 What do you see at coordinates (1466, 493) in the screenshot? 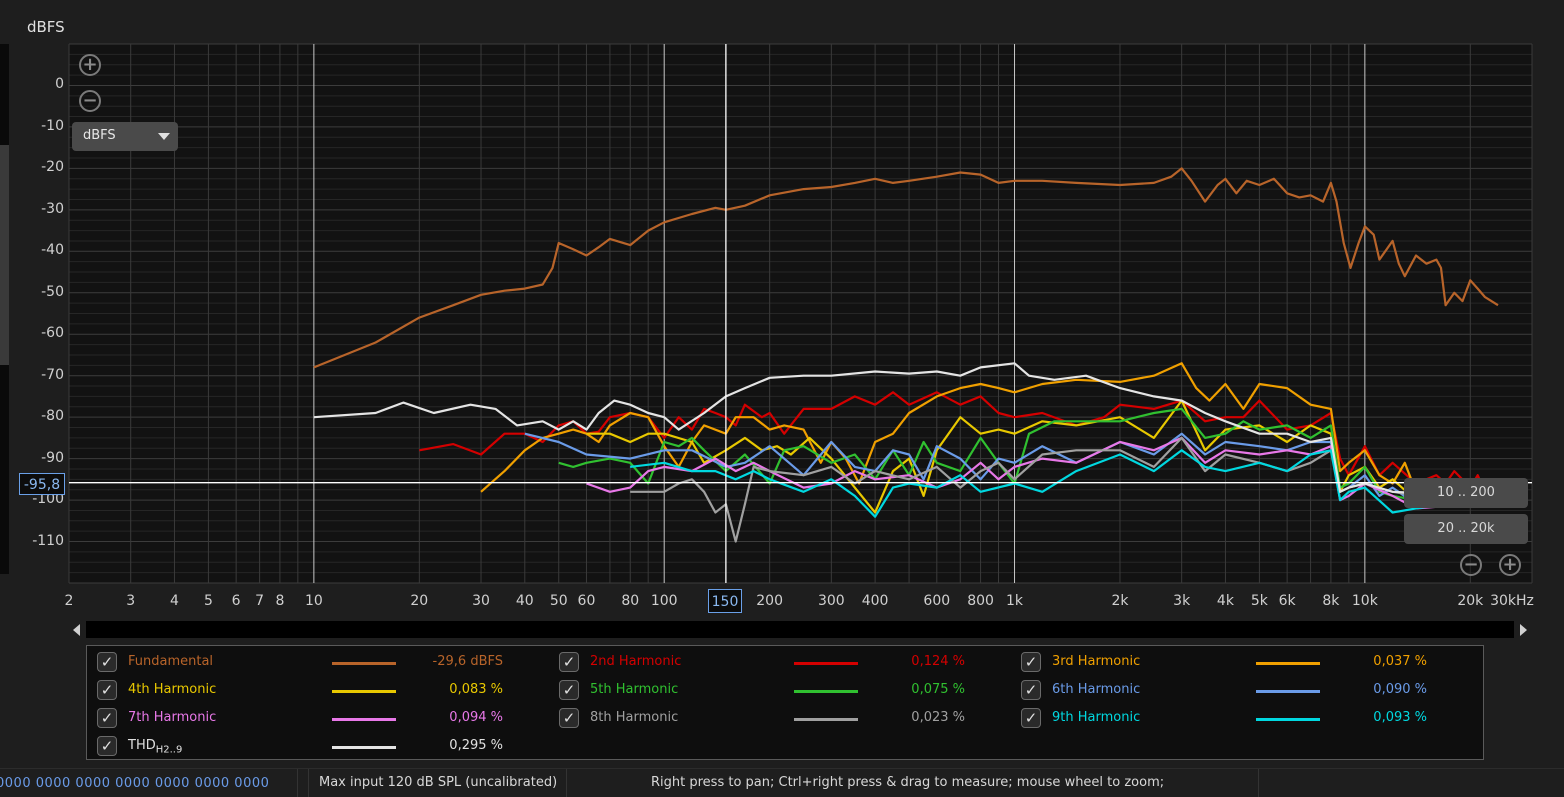
I see `range-10-200-button: 10 .. 200` at bounding box center [1466, 493].